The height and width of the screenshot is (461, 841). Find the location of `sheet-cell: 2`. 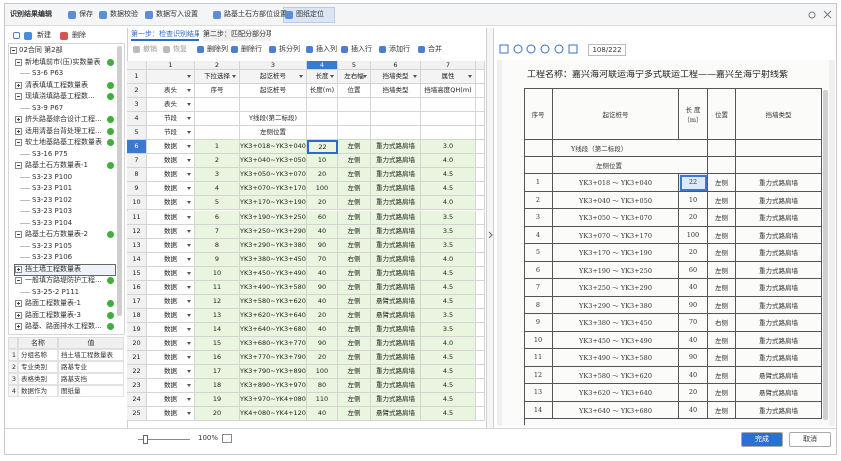

sheet-cell: 2 is located at coordinates (217, 161).